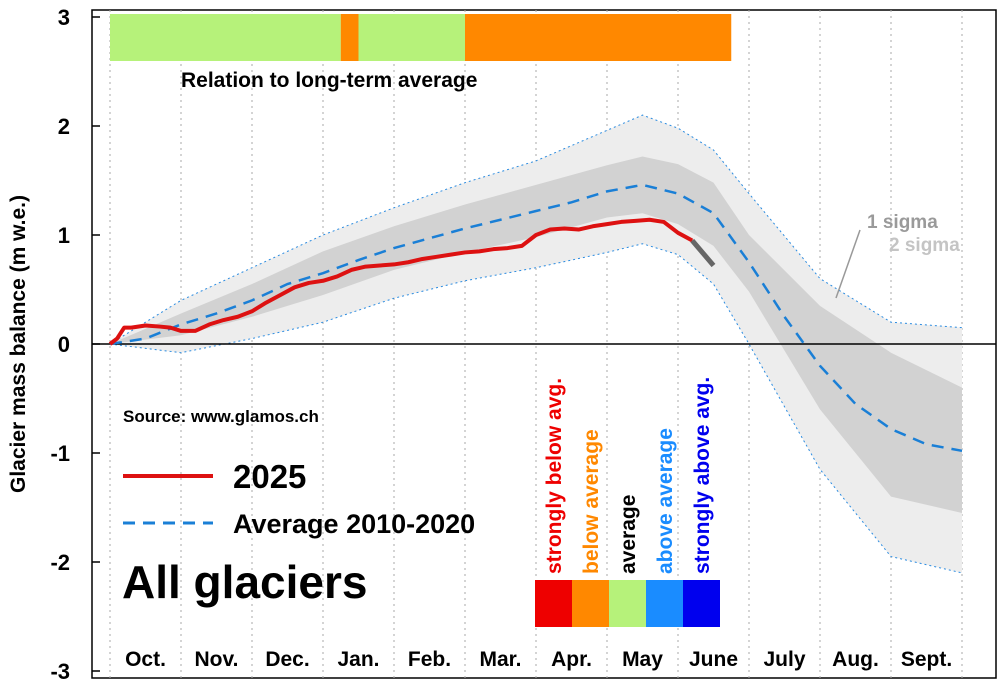 This screenshot has width=1000, height=688. I want to click on source-text: Source: www.glamos.ch, so click(221, 416).